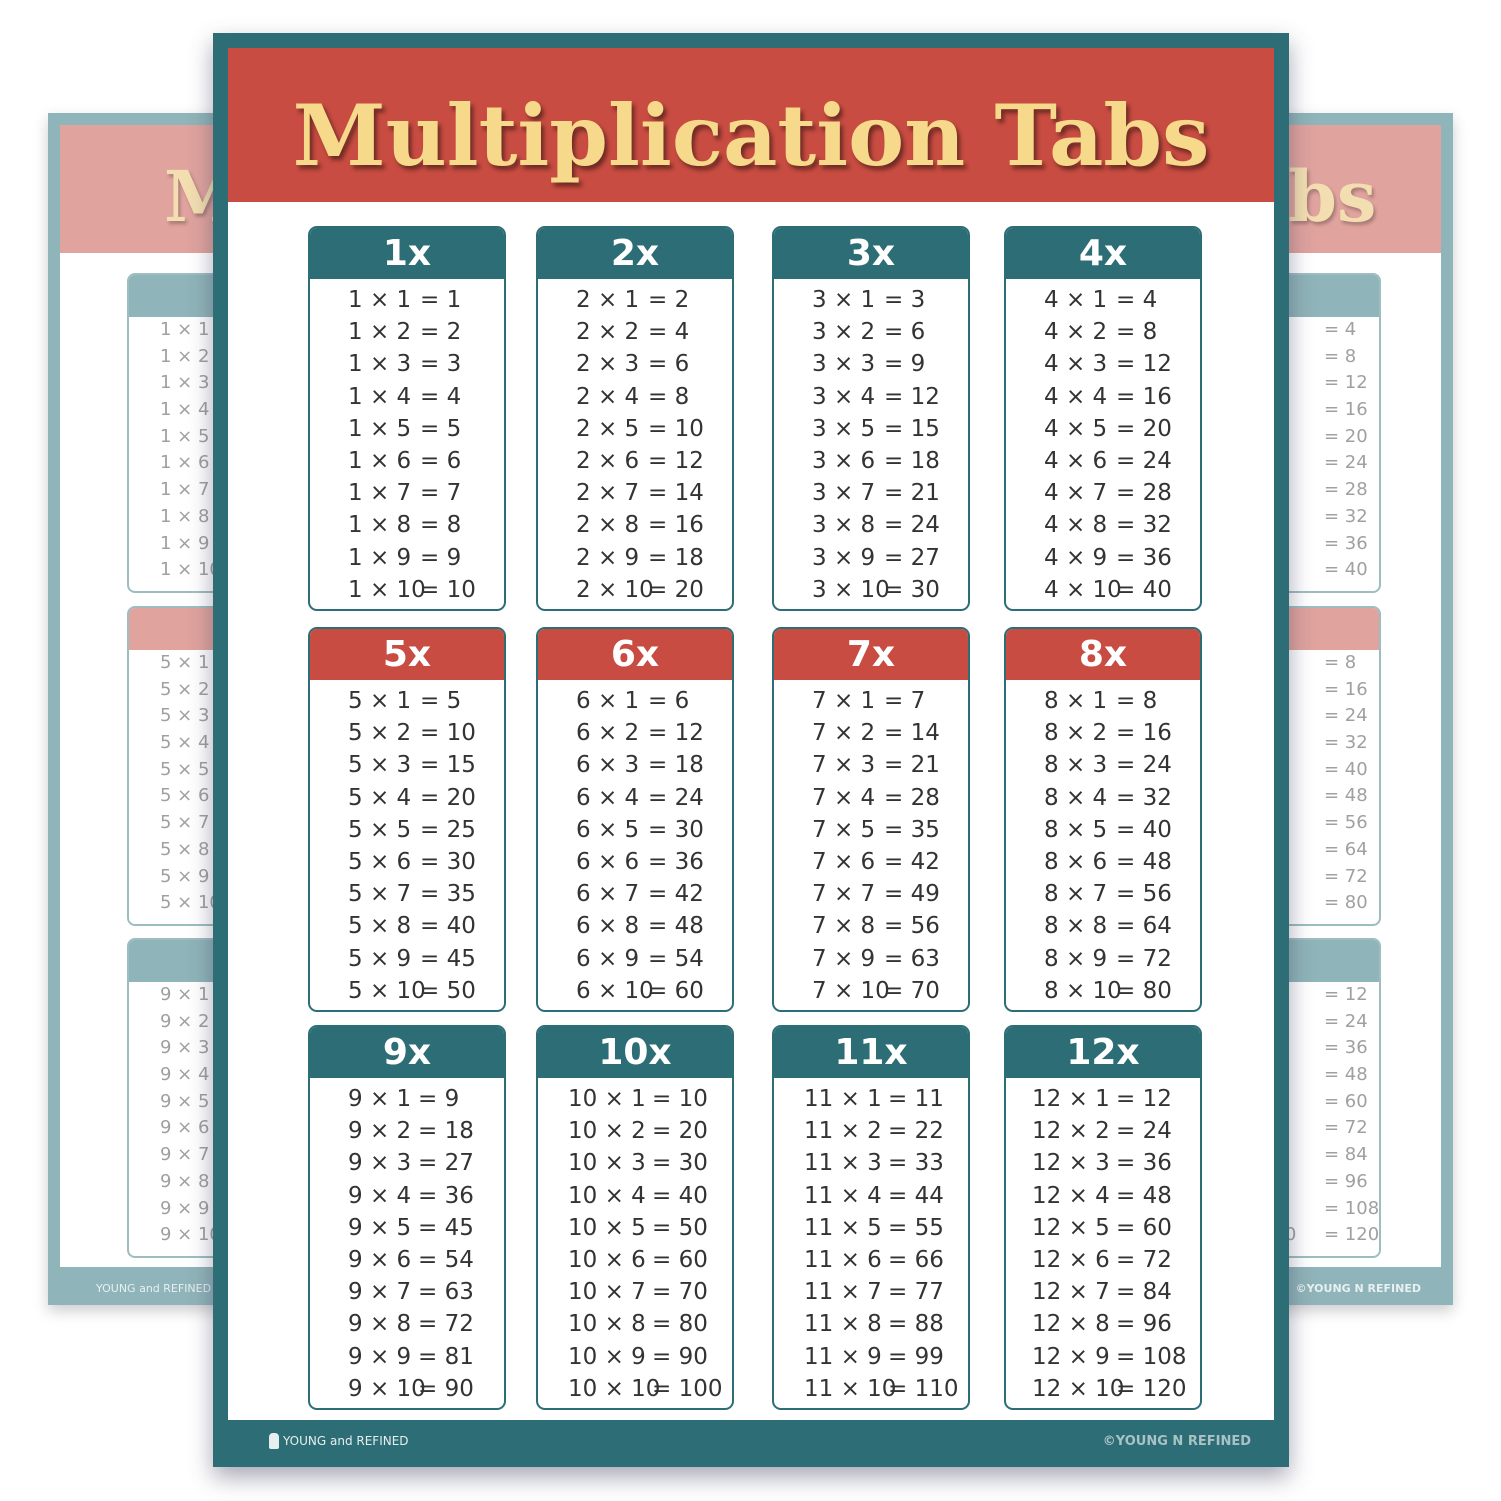 The image size is (1501, 1501). Describe the element at coordinates (1076, 958) in the screenshot. I see `row-expression: 8 × 9` at that location.